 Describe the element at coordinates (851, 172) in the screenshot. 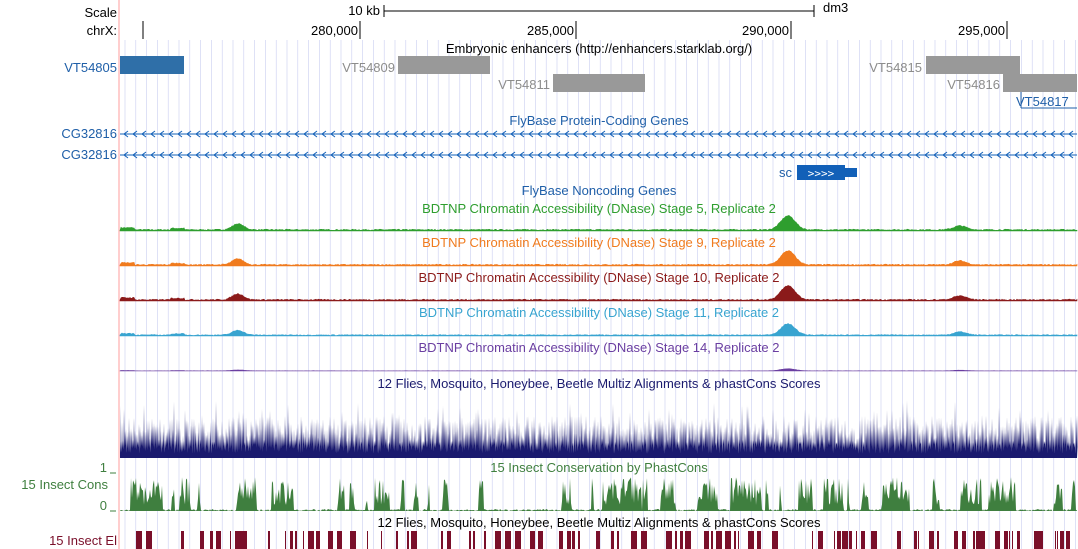

I see `gene-utr` at that location.